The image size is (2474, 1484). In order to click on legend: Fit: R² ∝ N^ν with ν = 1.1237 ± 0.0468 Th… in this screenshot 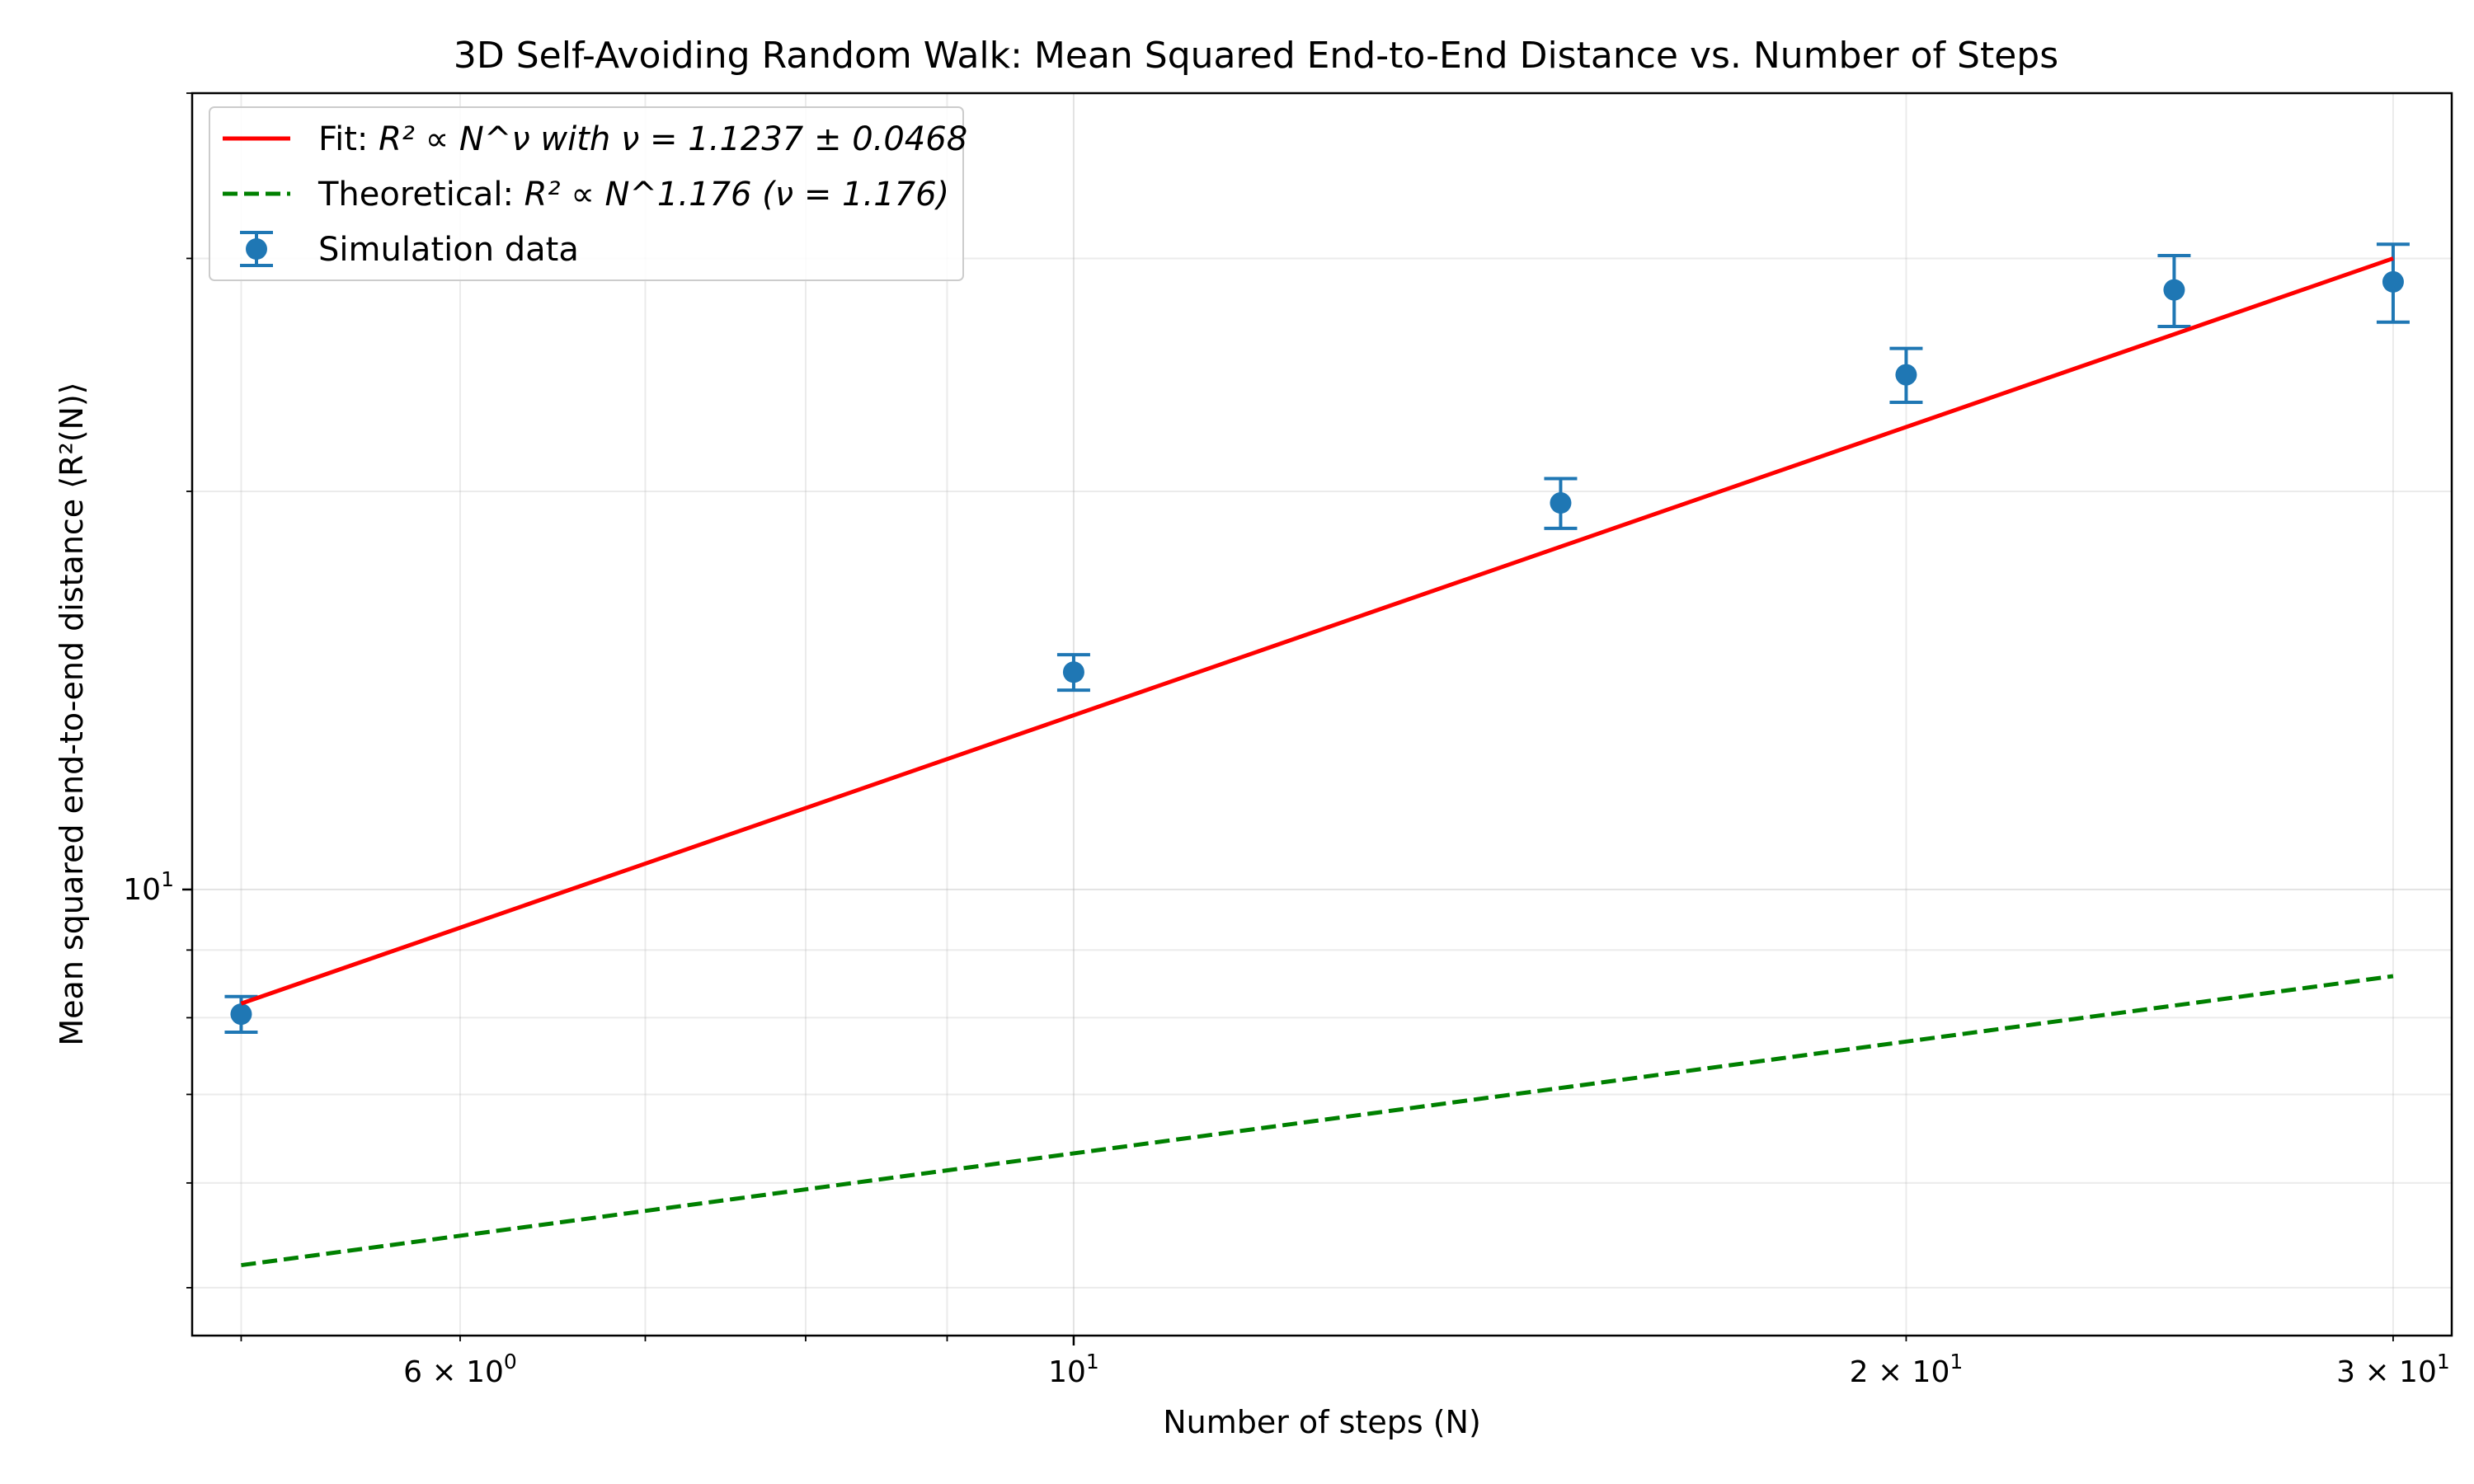, I will do `click(588, 193)`.